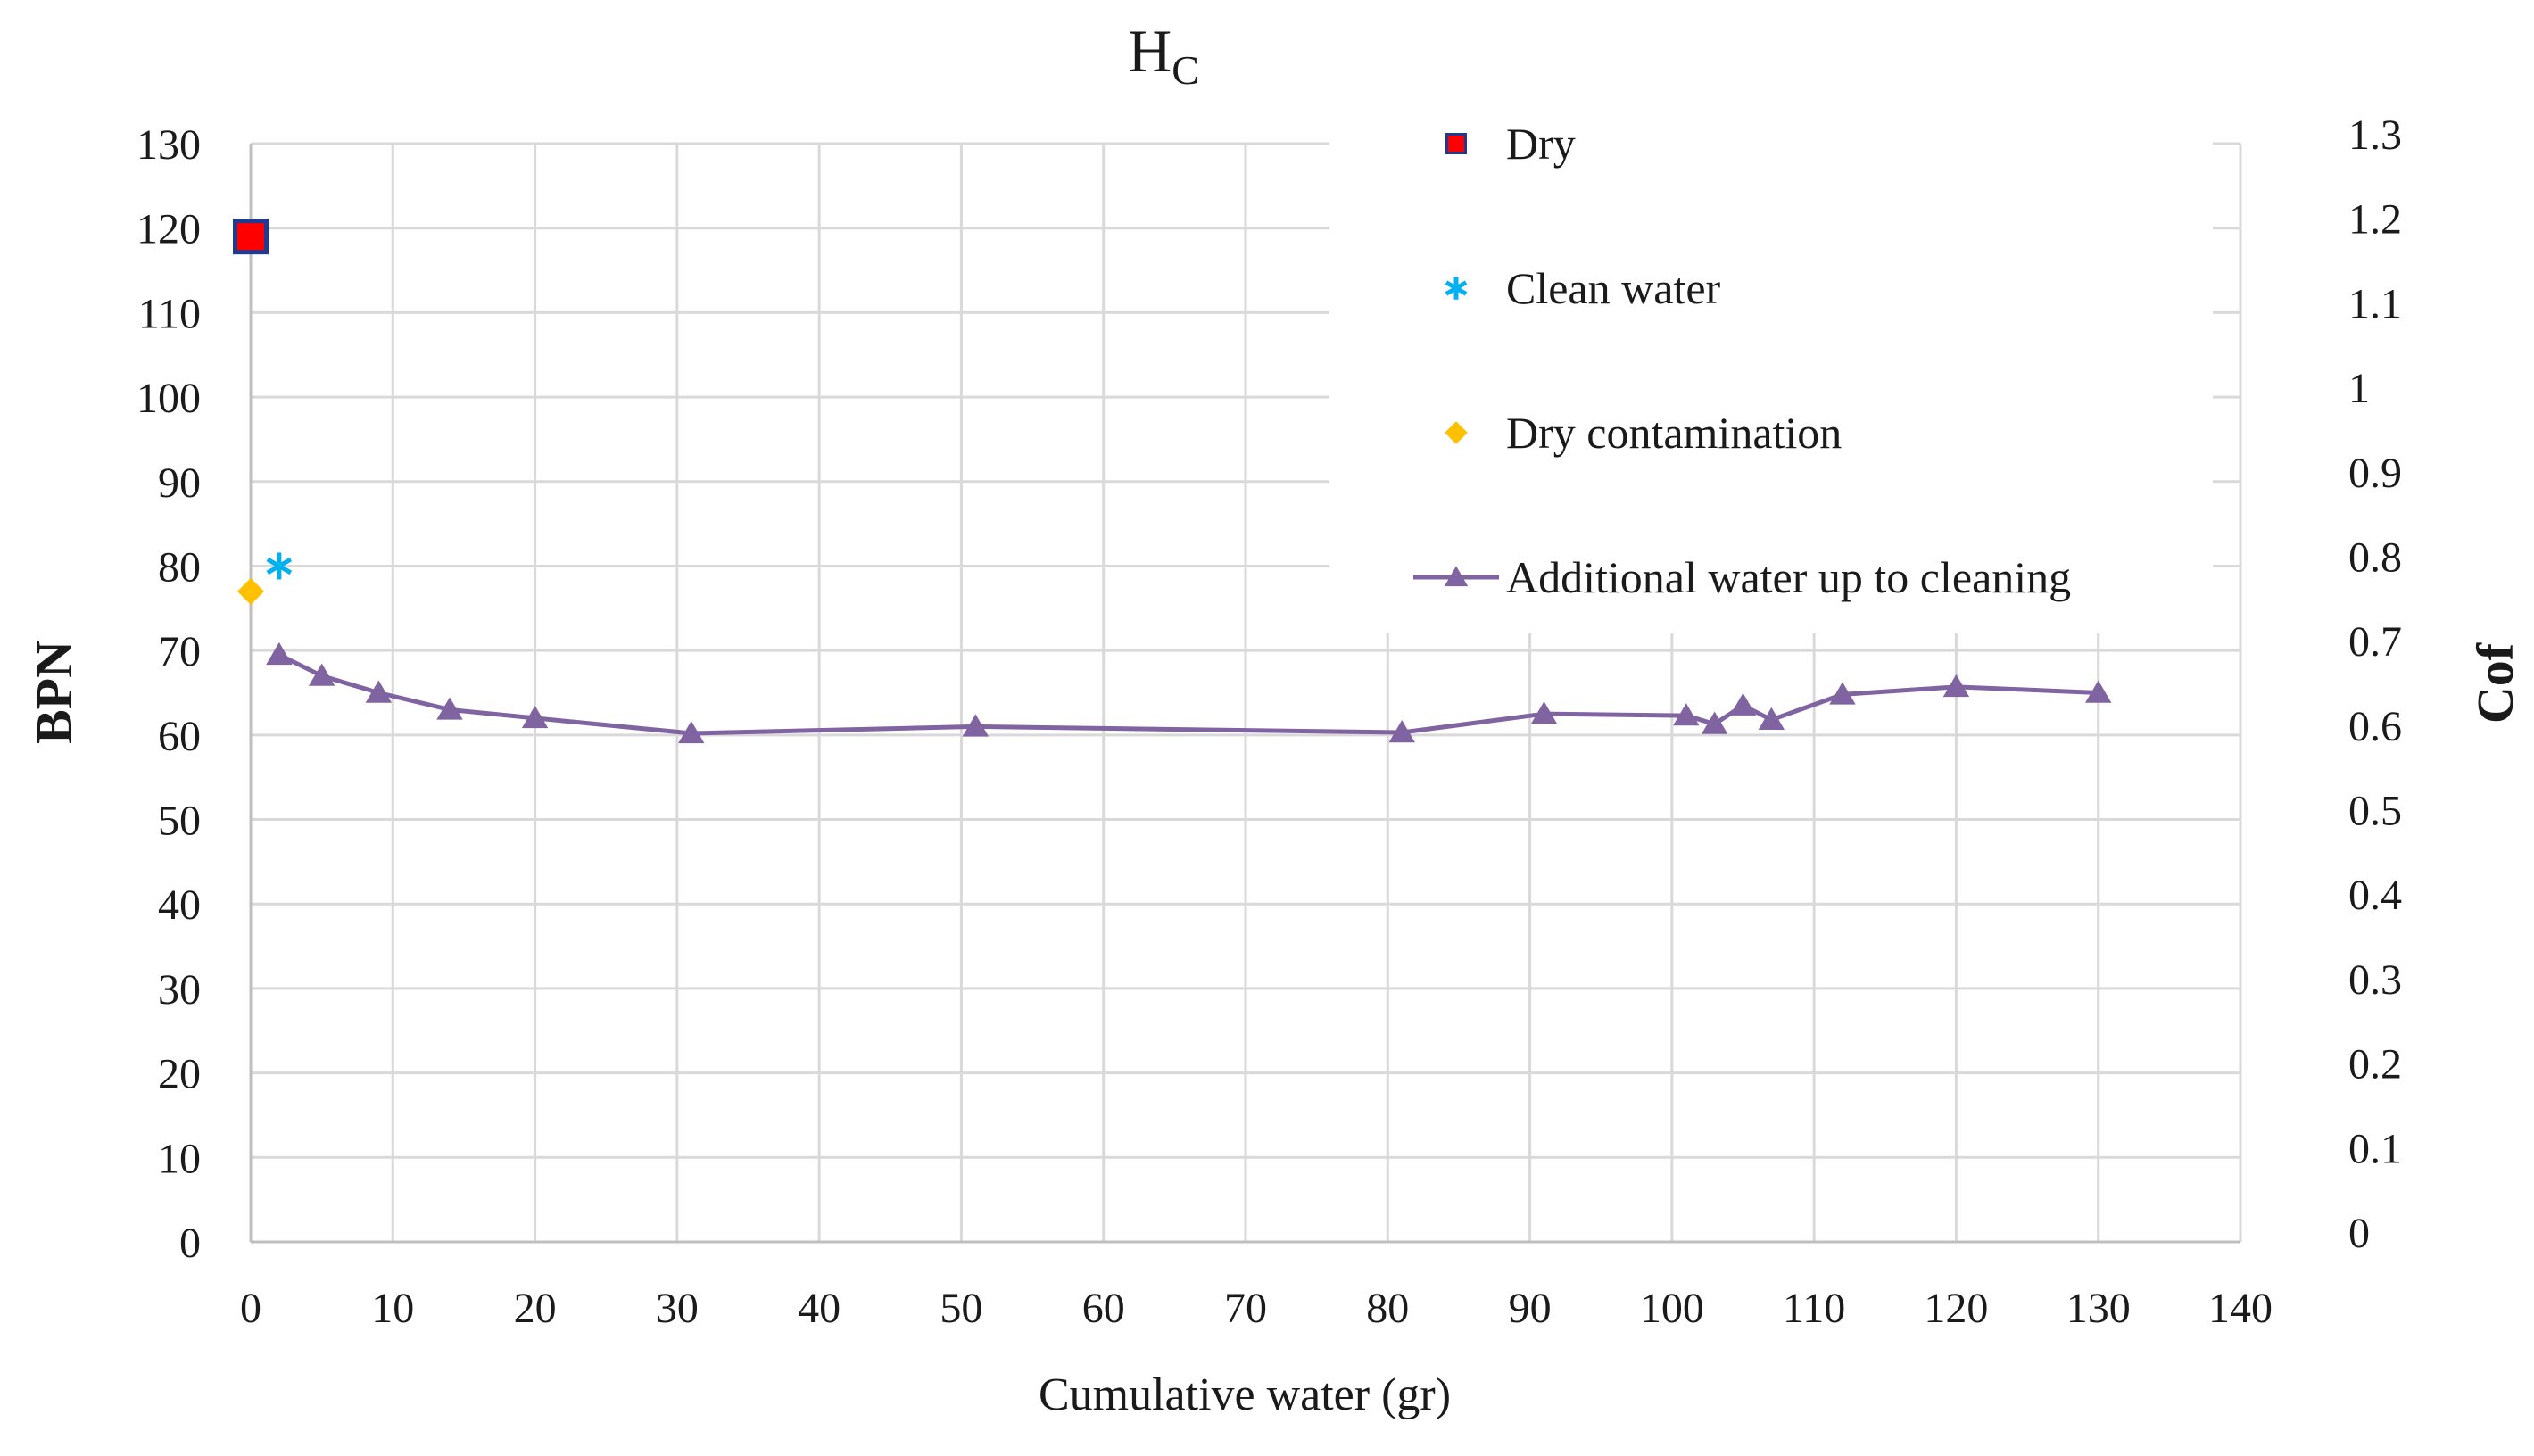  Describe the element at coordinates (1246, 1308) in the screenshot. I see `x-tick-label: 70` at that location.